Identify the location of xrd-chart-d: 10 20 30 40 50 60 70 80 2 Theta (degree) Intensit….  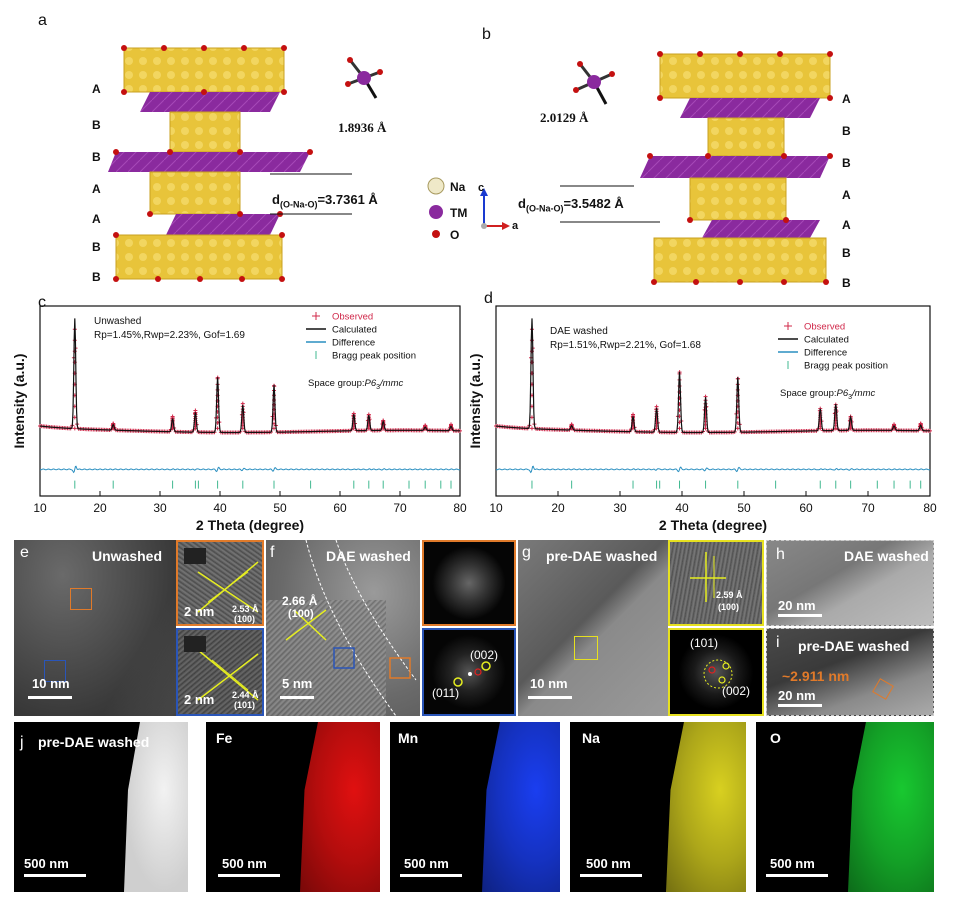
(702, 419).